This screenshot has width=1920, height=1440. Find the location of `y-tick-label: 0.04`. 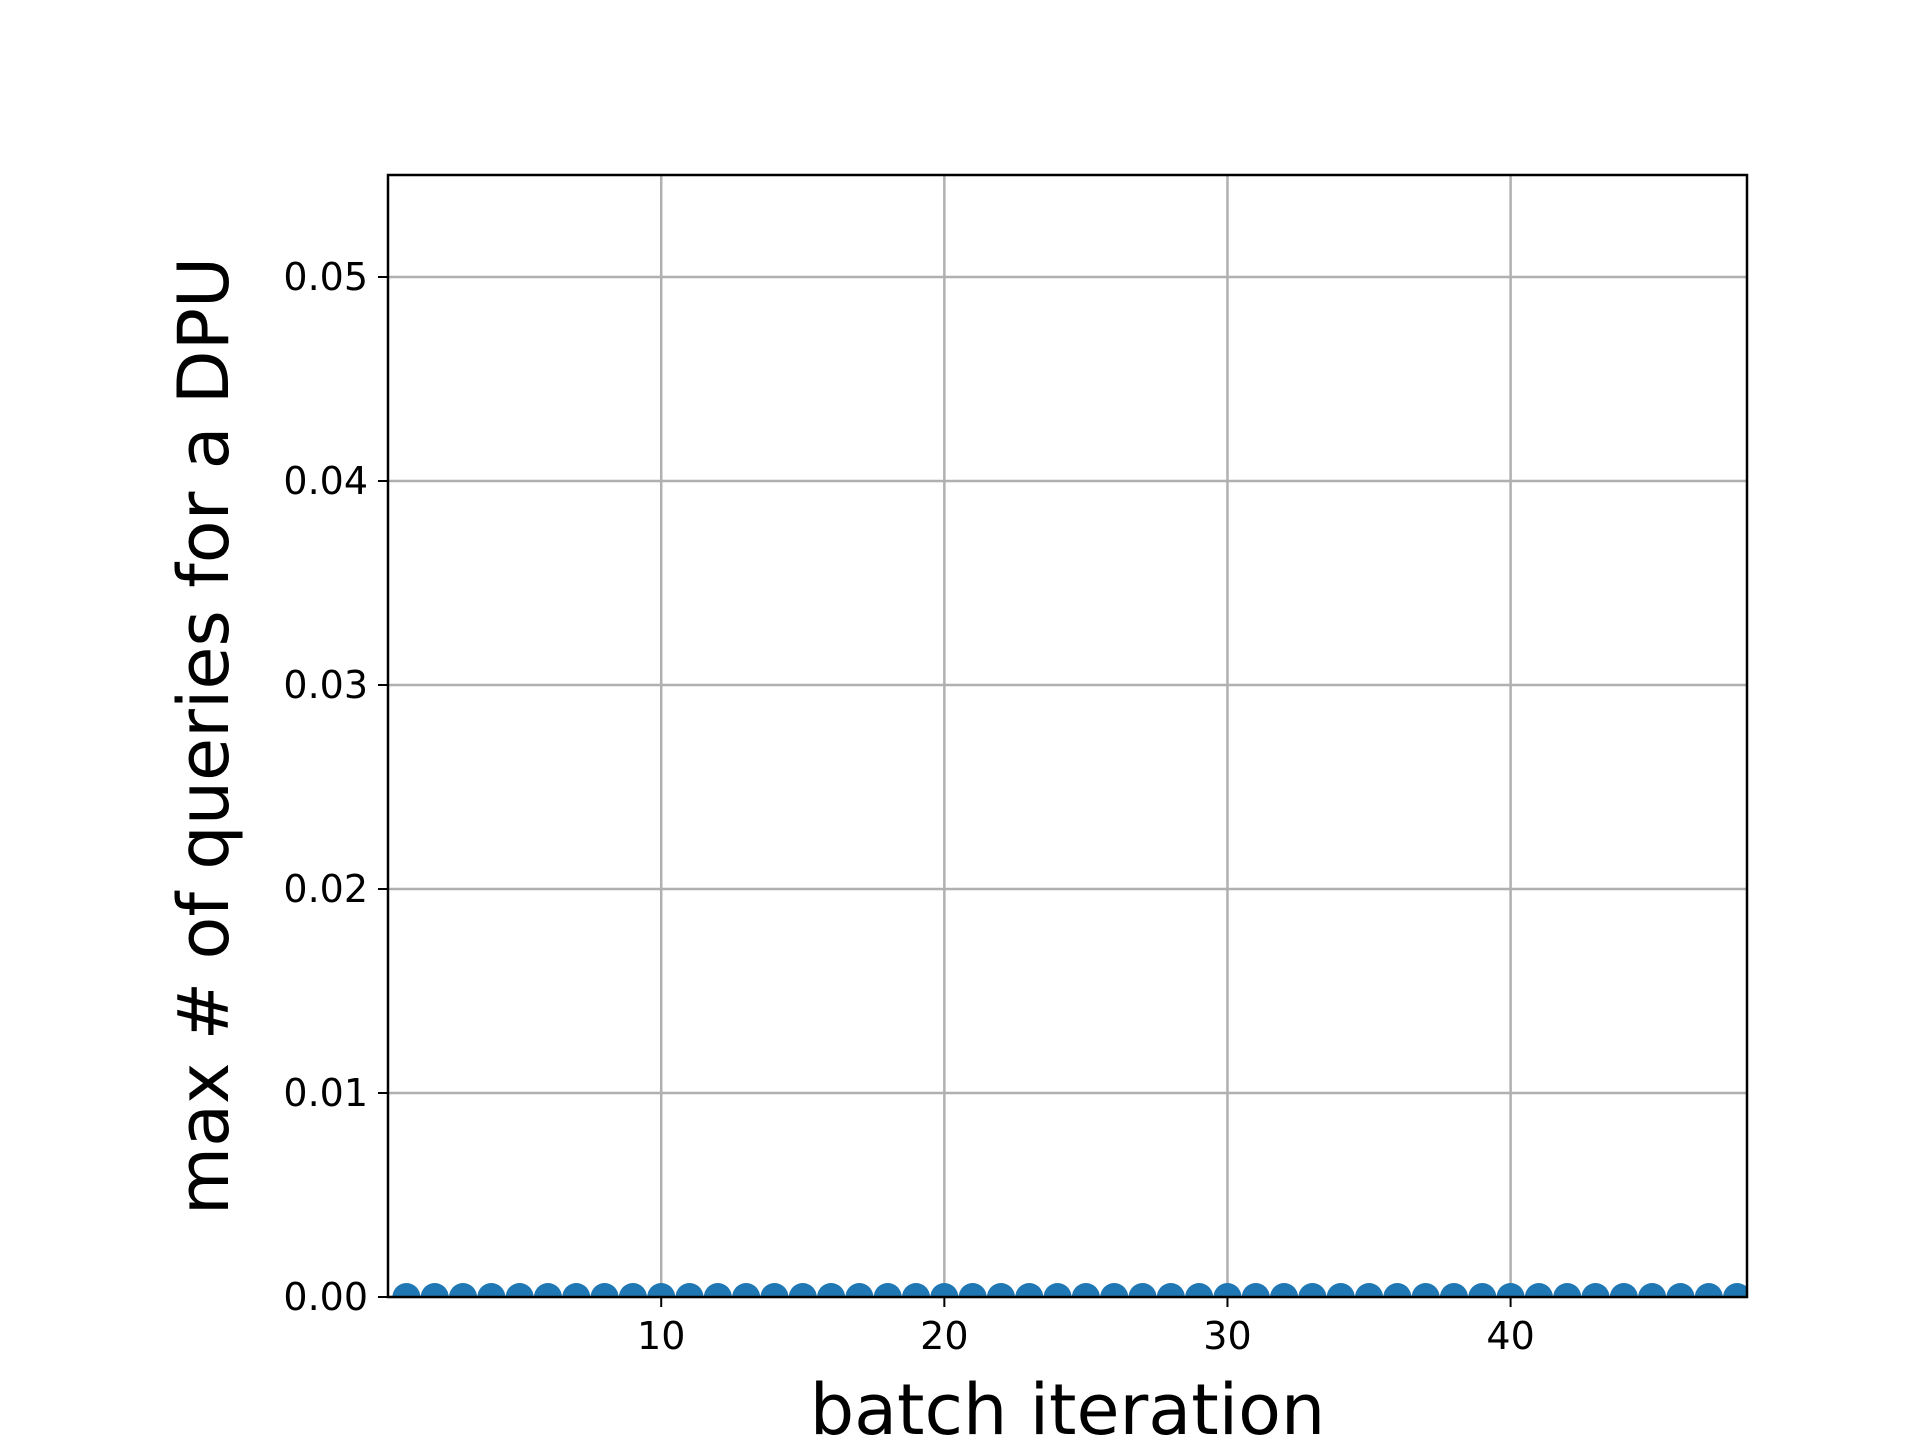

y-tick-label: 0.04 is located at coordinates (325, 481).